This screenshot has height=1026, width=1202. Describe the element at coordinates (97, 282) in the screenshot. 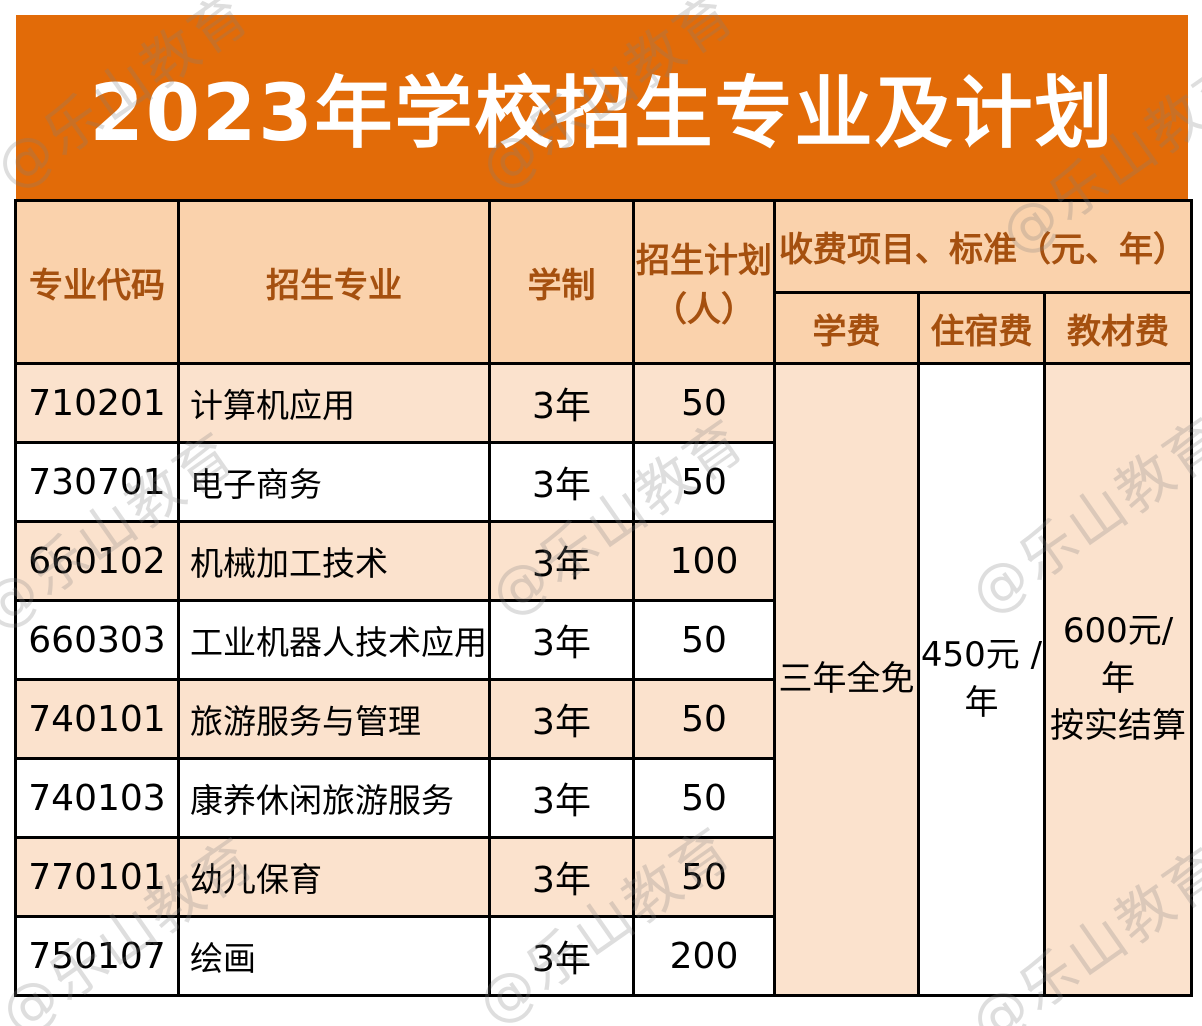

I see `header-major-code: 专业代码` at that location.